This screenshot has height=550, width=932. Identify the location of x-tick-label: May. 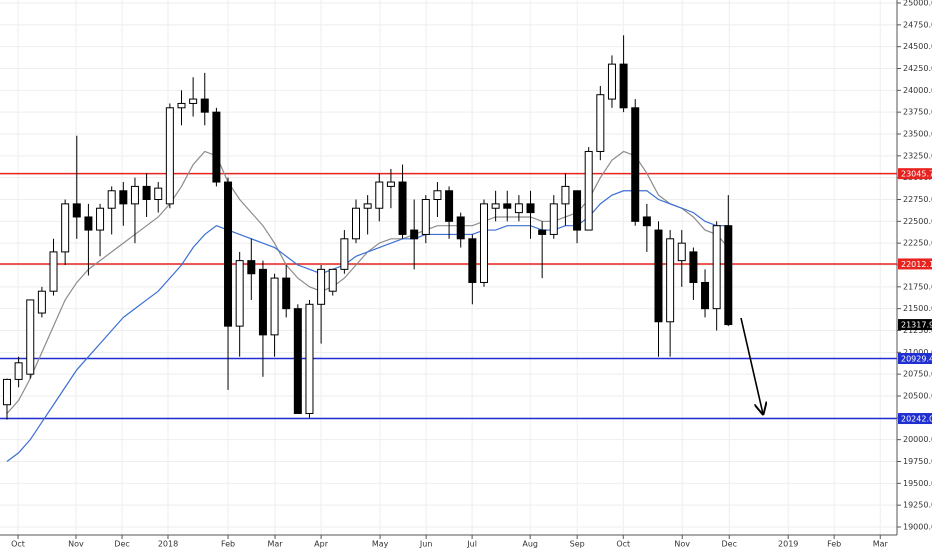
(380, 544).